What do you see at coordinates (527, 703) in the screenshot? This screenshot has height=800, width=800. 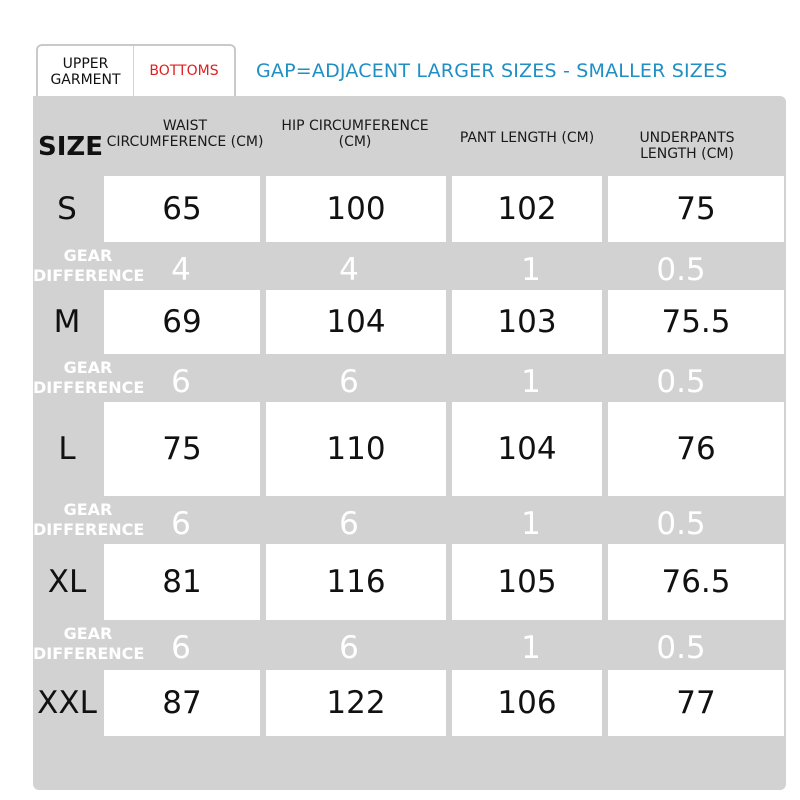 I see `cell-pant-length: 106` at bounding box center [527, 703].